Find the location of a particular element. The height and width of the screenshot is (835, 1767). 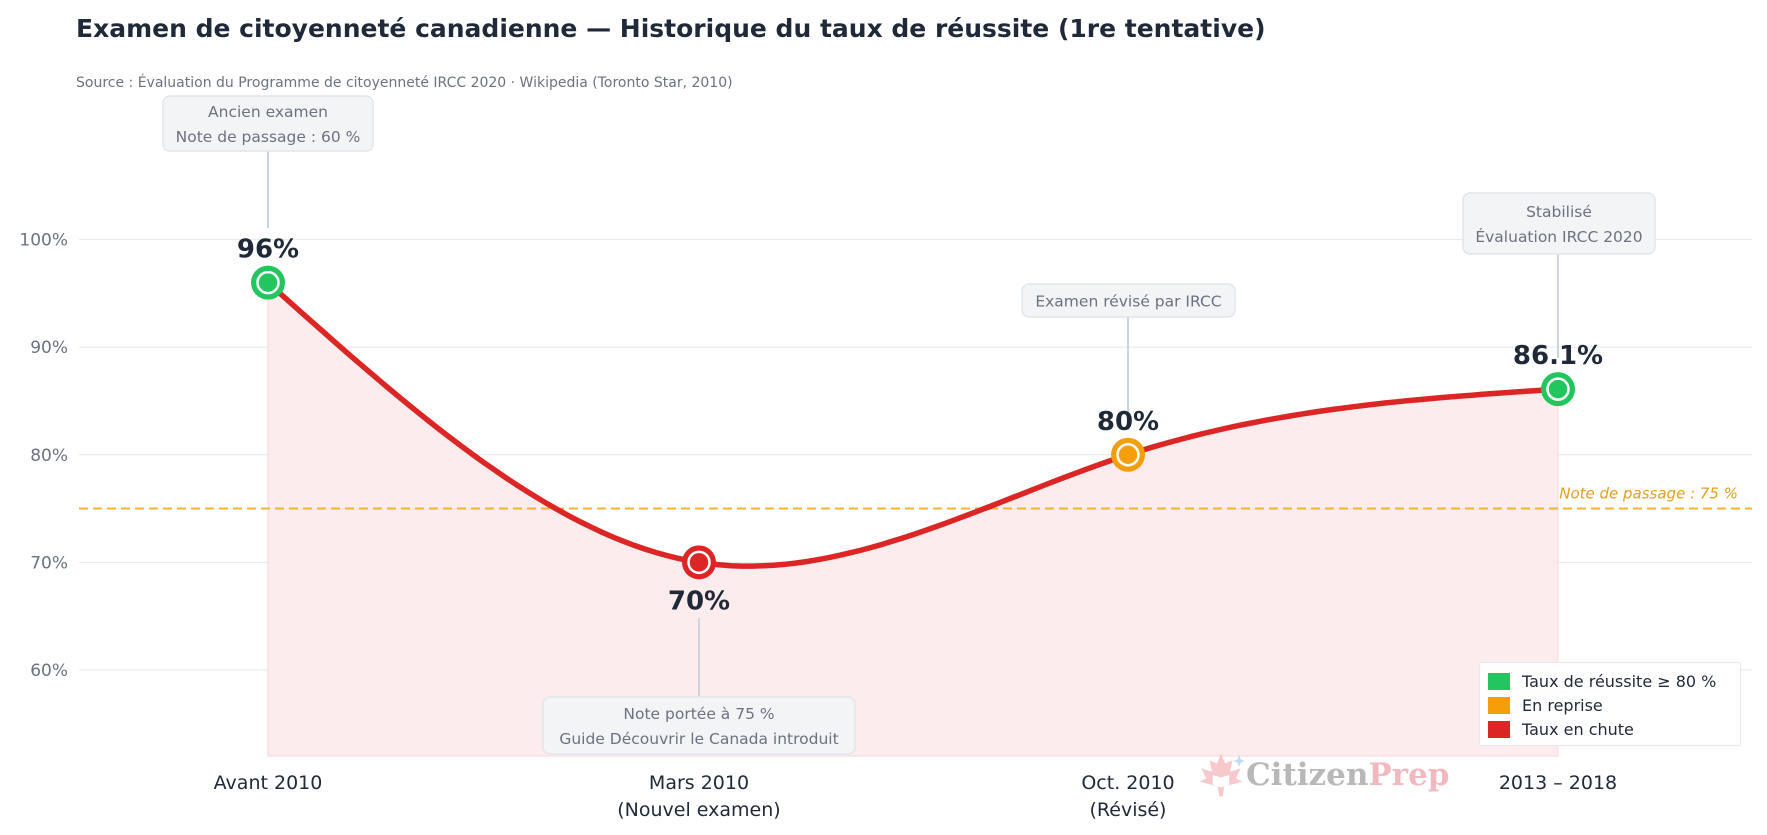

annotation-text: Ancien examen is located at coordinates (268, 112).